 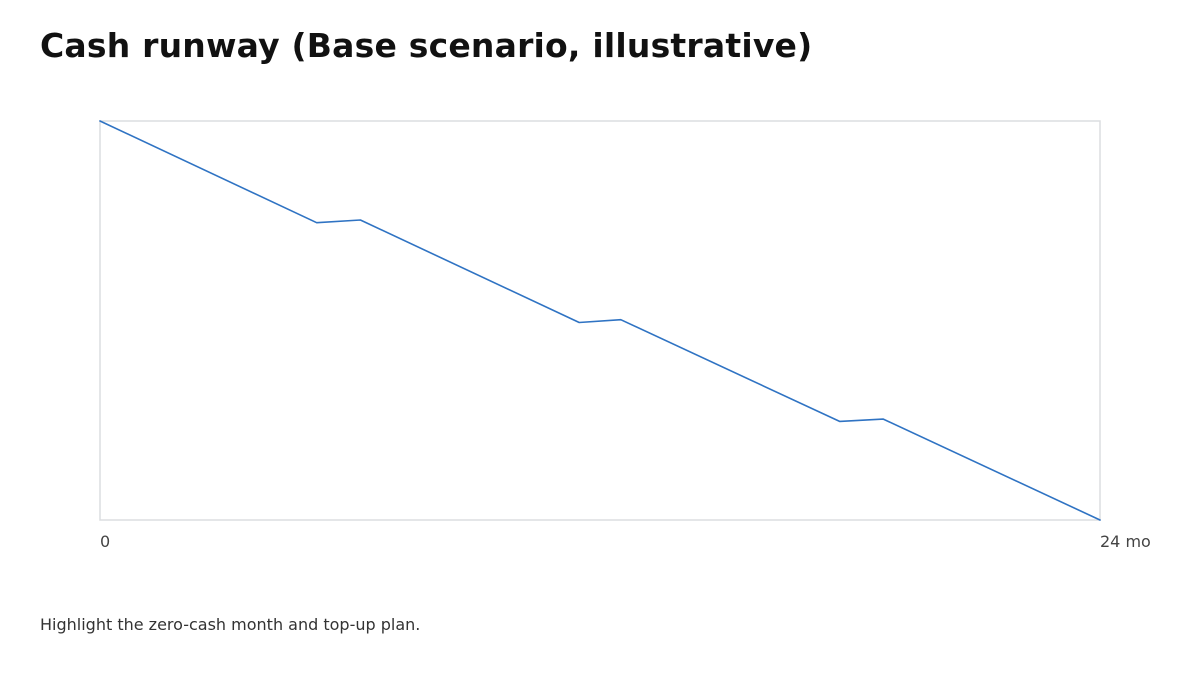 I want to click on x-tick-label-1: 24 mo, so click(x=1125, y=541).